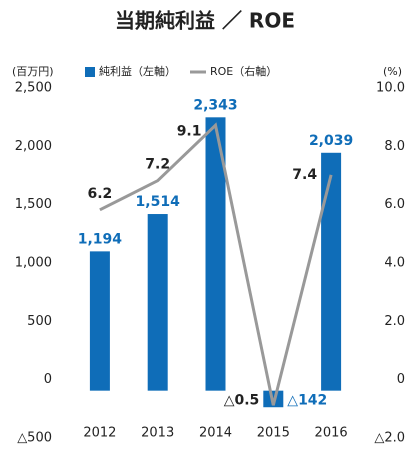 Image resolution: width=411 pixels, height=466 pixels. Describe the element at coordinates (137, 71) in the screenshot. I see `legend-label: 純利益（左軸）` at that location.